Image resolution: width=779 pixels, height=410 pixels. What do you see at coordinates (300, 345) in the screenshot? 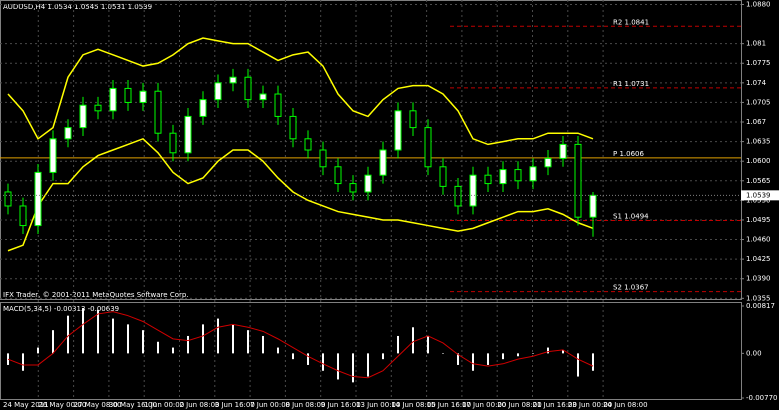
I see `macd-signal` at bounding box center [300, 345].